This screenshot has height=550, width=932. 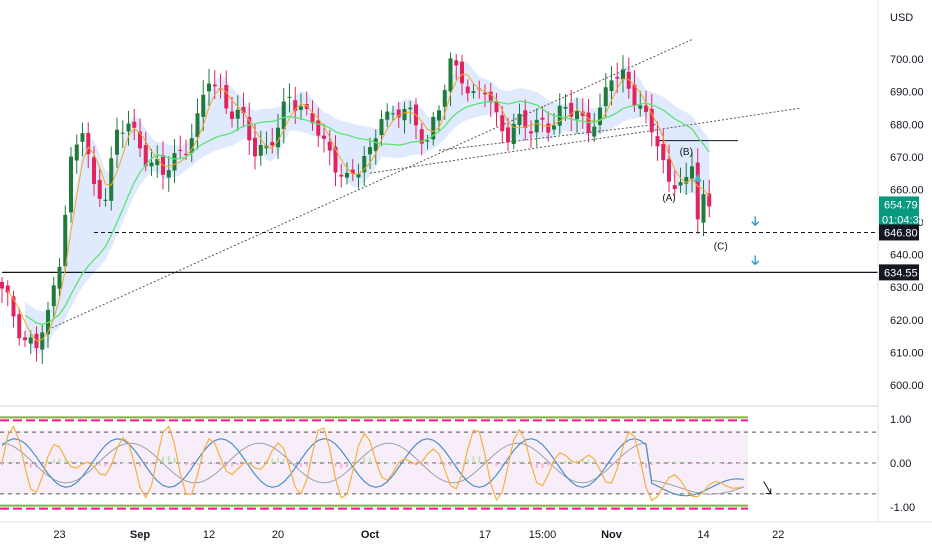 I want to click on price-tag-value: 634.55, so click(x=901, y=273).